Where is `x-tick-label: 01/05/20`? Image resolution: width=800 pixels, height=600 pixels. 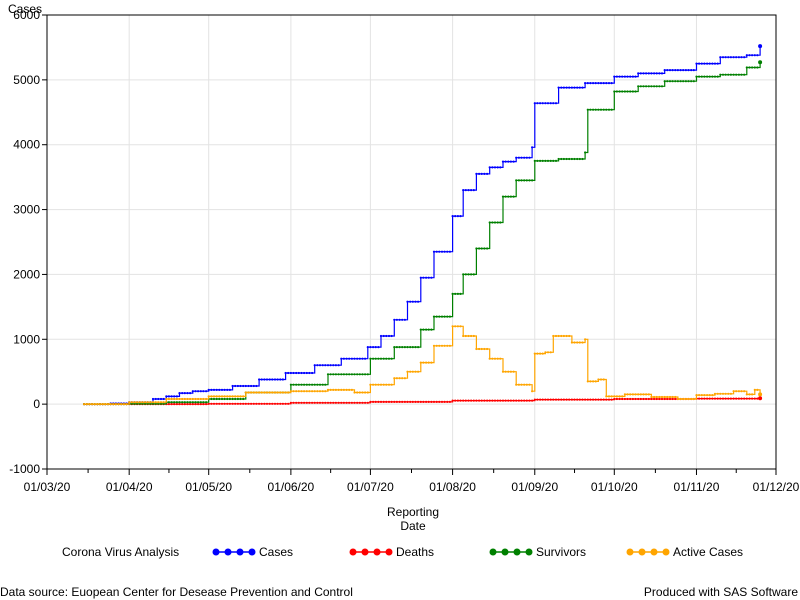
x-tick-label: 01/05/20 is located at coordinates (208, 487).